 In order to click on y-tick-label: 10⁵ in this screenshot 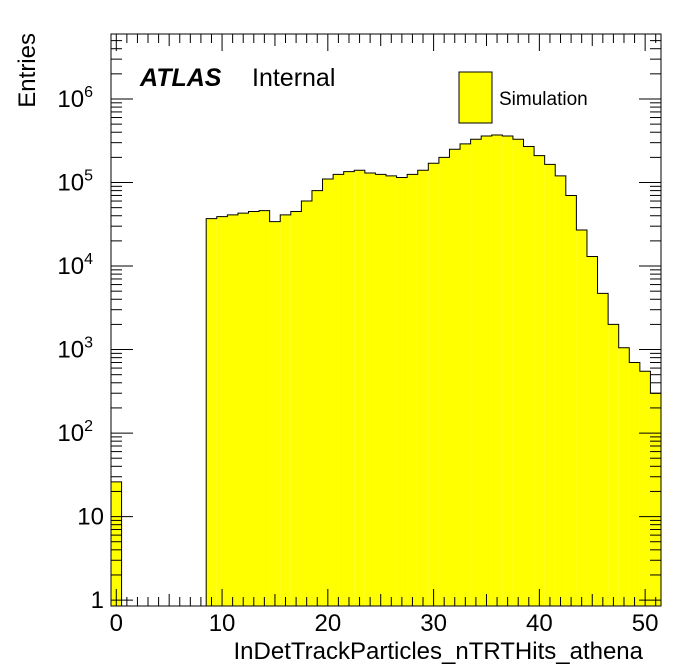, I will do `click(75, 182)`.